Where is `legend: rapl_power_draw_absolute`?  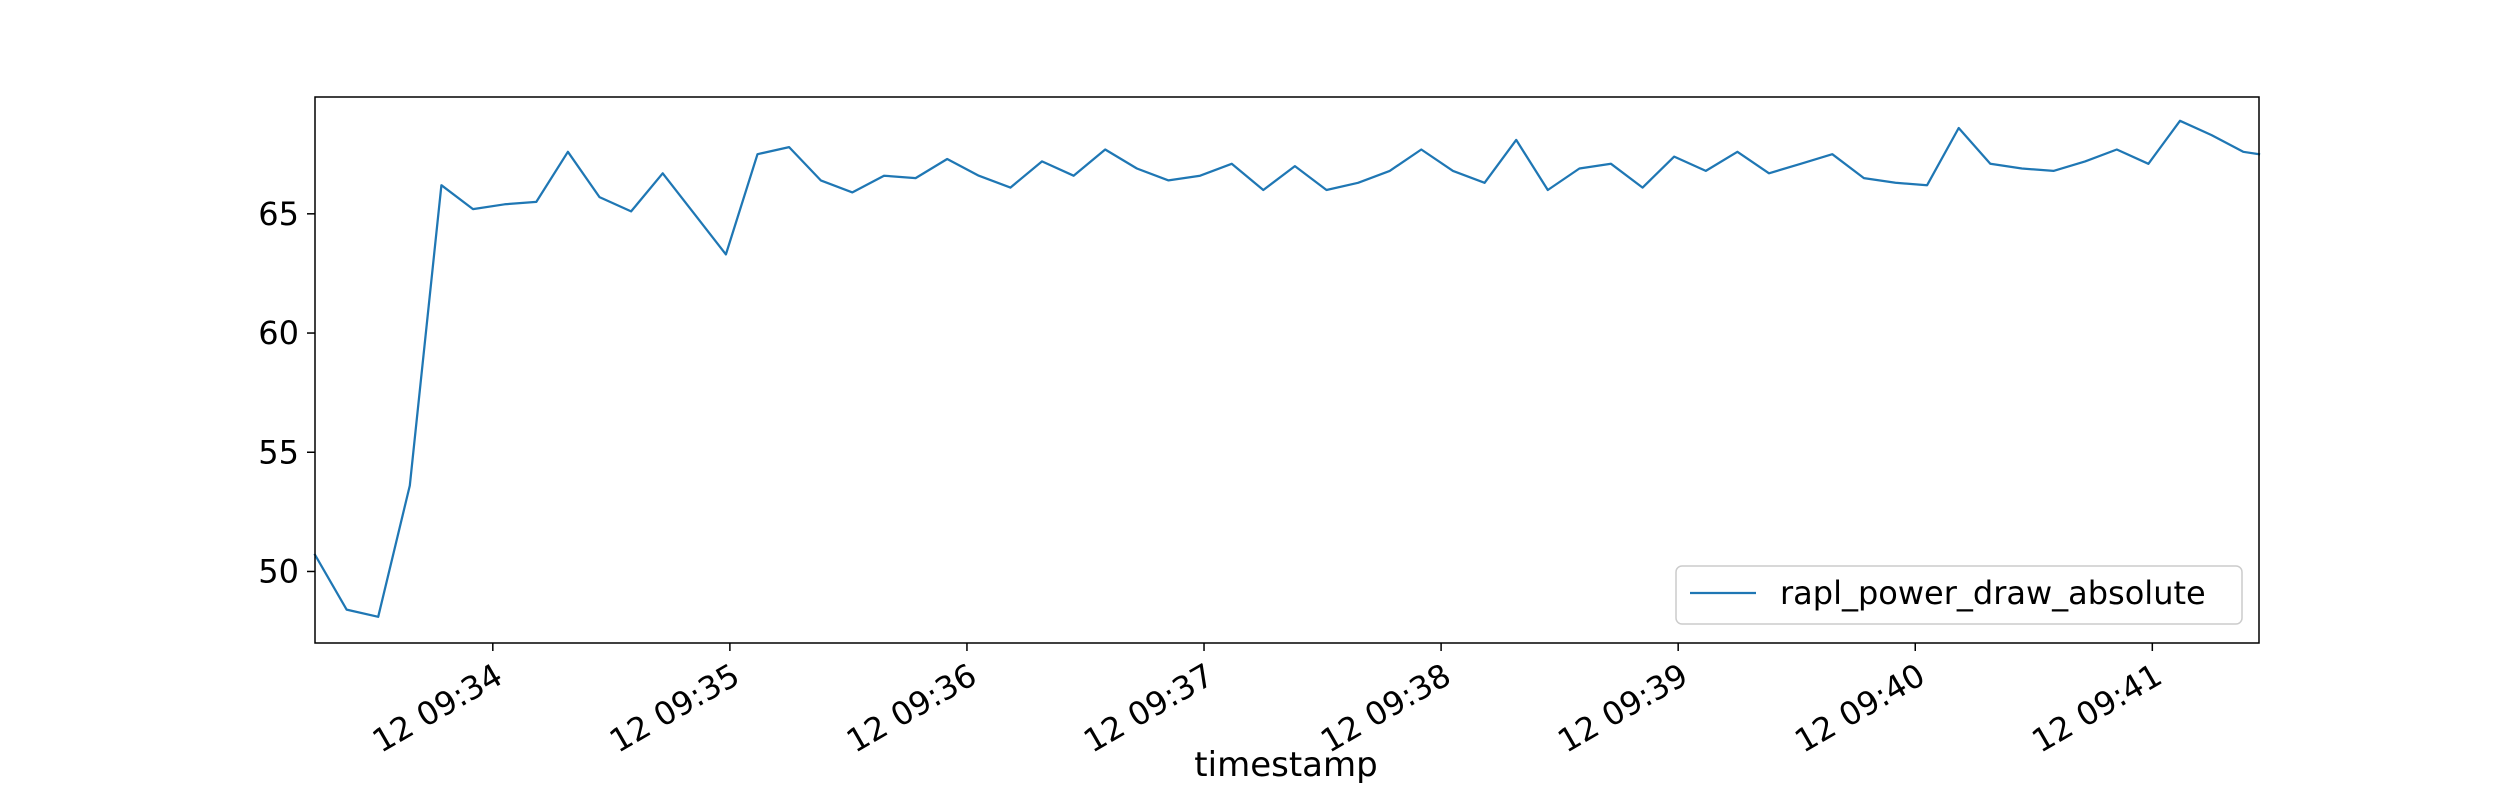 legend: rapl_power_draw_absolute is located at coordinates (1959, 595).